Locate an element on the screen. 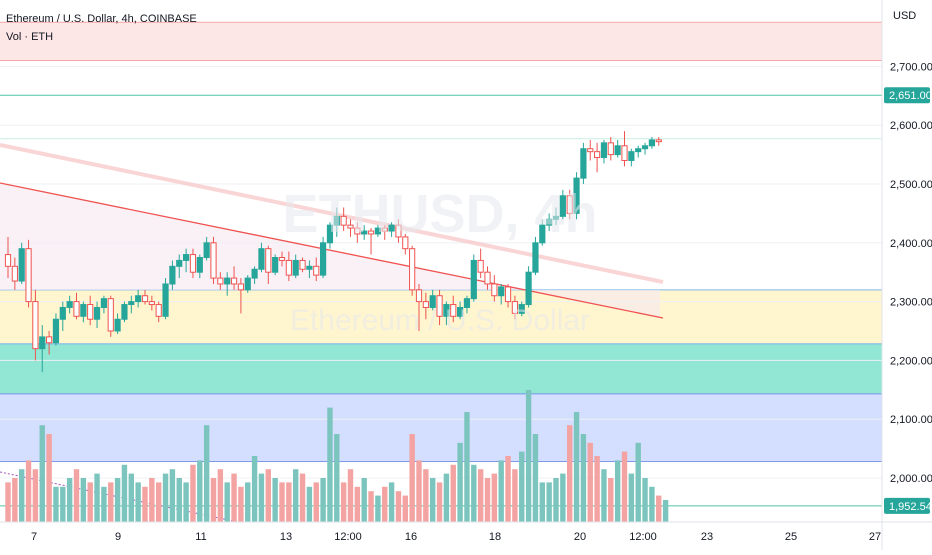 The height and width of the screenshot is (555, 932). volume-indicator-label: Vol · ETH is located at coordinates (30, 37).